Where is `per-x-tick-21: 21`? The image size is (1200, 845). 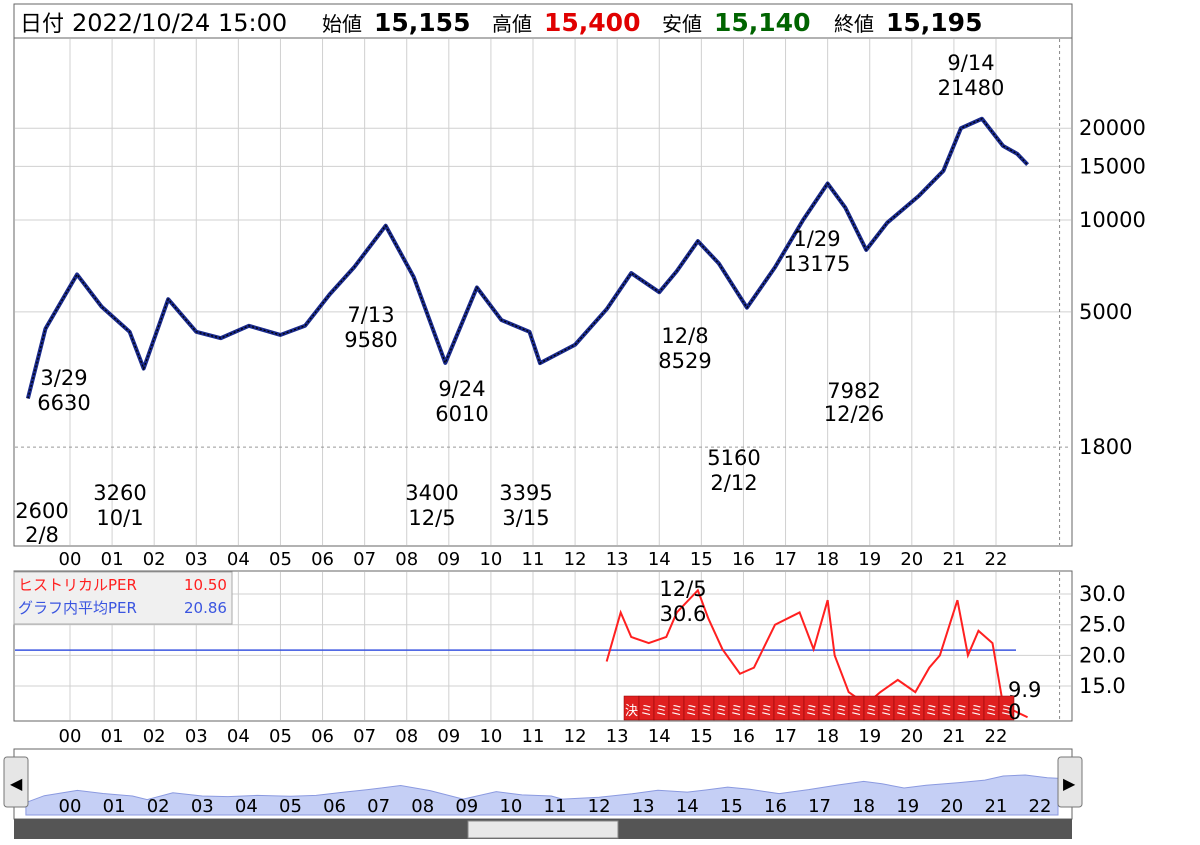 per-x-tick-21: 21 is located at coordinates (953, 736).